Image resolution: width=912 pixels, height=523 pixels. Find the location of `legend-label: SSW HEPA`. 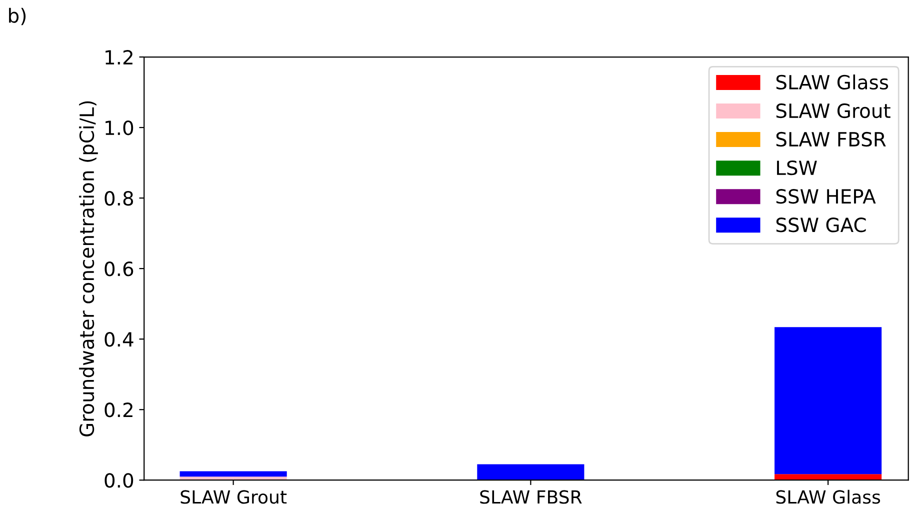

legend-label: SSW HEPA is located at coordinates (826, 196).